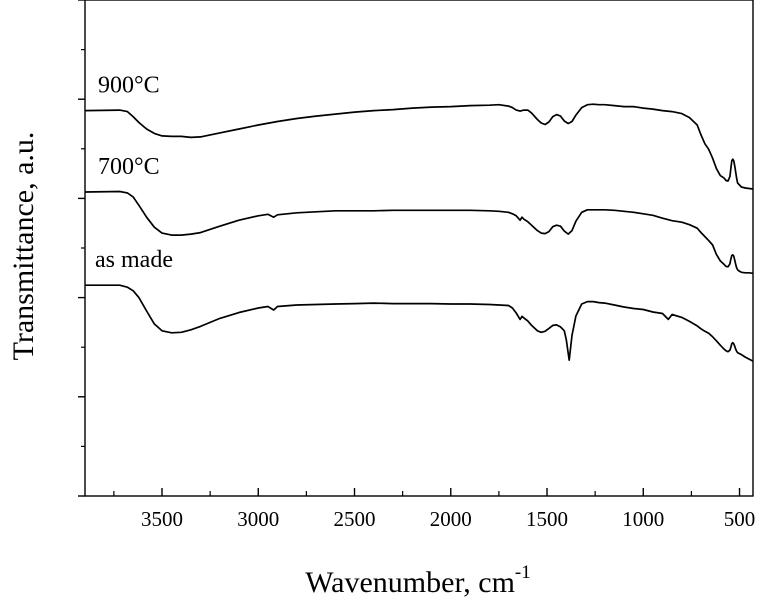 The height and width of the screenshot is (609, 767). I want to click on series-line-as-made, so click(419, 323).